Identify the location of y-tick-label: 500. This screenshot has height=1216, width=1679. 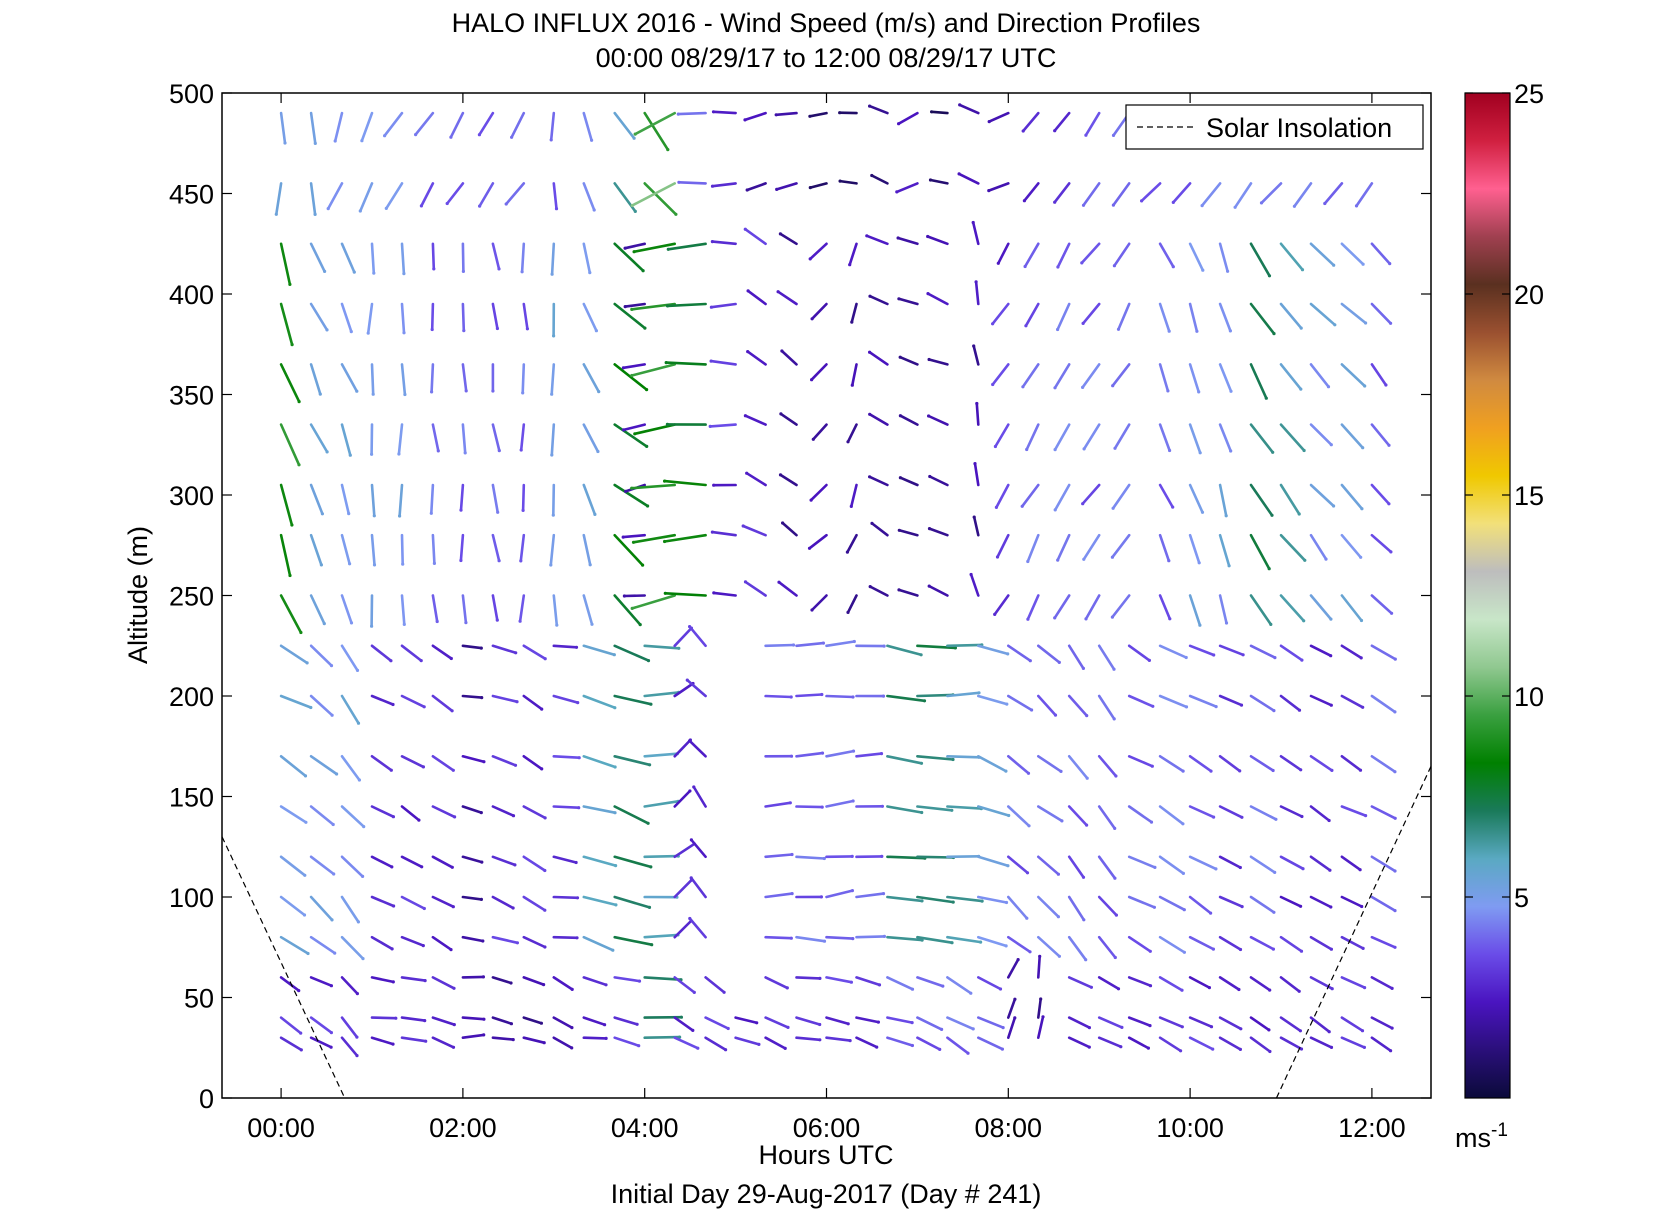
(191, 94).